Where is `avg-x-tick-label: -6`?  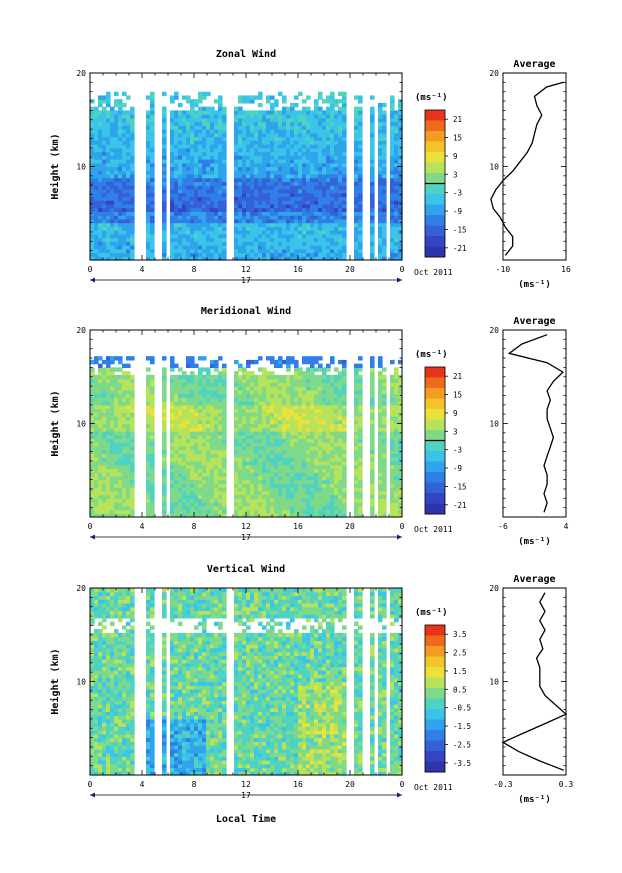
avg-x-tick-label: -6 is located at coordinates (503, 526).